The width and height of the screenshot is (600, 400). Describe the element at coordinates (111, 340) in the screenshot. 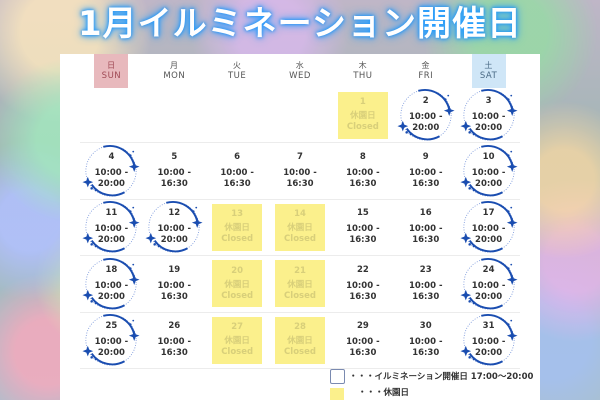

I see `day-content: 25 10:00 -20:00` at that location.